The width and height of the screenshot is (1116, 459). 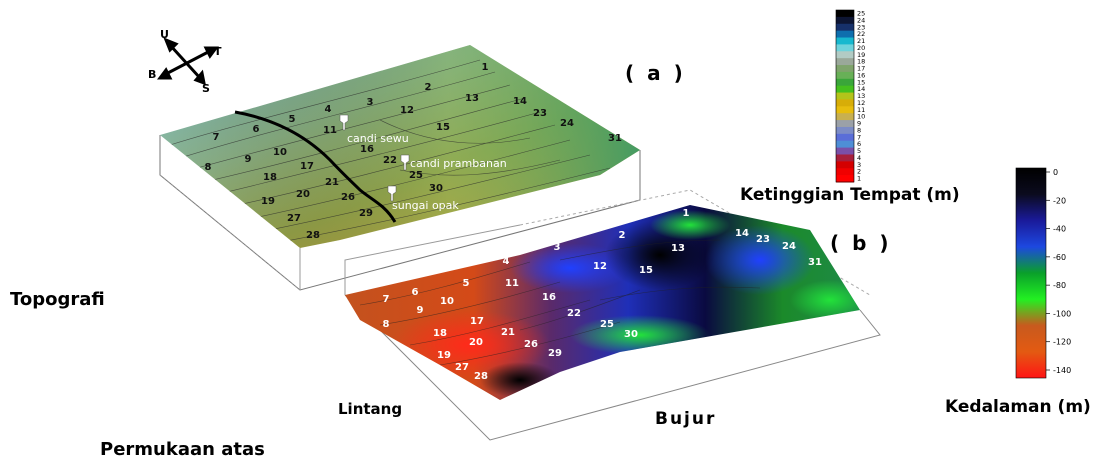 What do you see at coordinates (859, 137) in the screenshot?
I see `legend-elevation-tick: 7` at bounding box center [859, 137].